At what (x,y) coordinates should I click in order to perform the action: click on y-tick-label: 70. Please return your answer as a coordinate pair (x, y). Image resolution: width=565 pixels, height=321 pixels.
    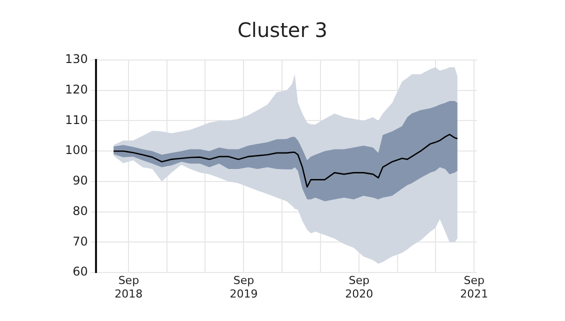
    Looking at the image, I should click on (80, 241).